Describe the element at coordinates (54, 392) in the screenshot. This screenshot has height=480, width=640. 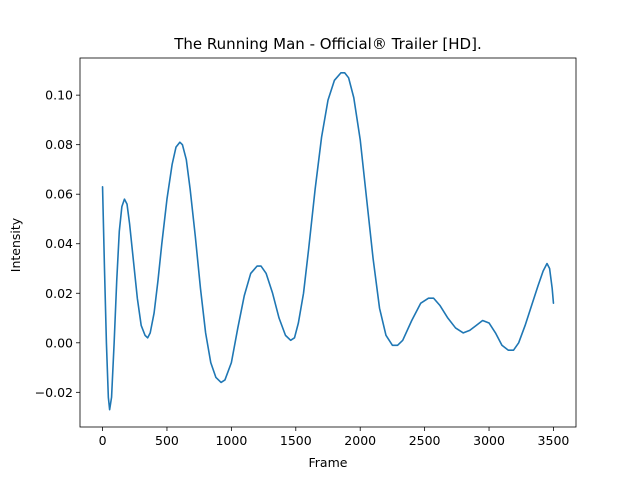
I see `y-tick-label: −0.02` at that location.